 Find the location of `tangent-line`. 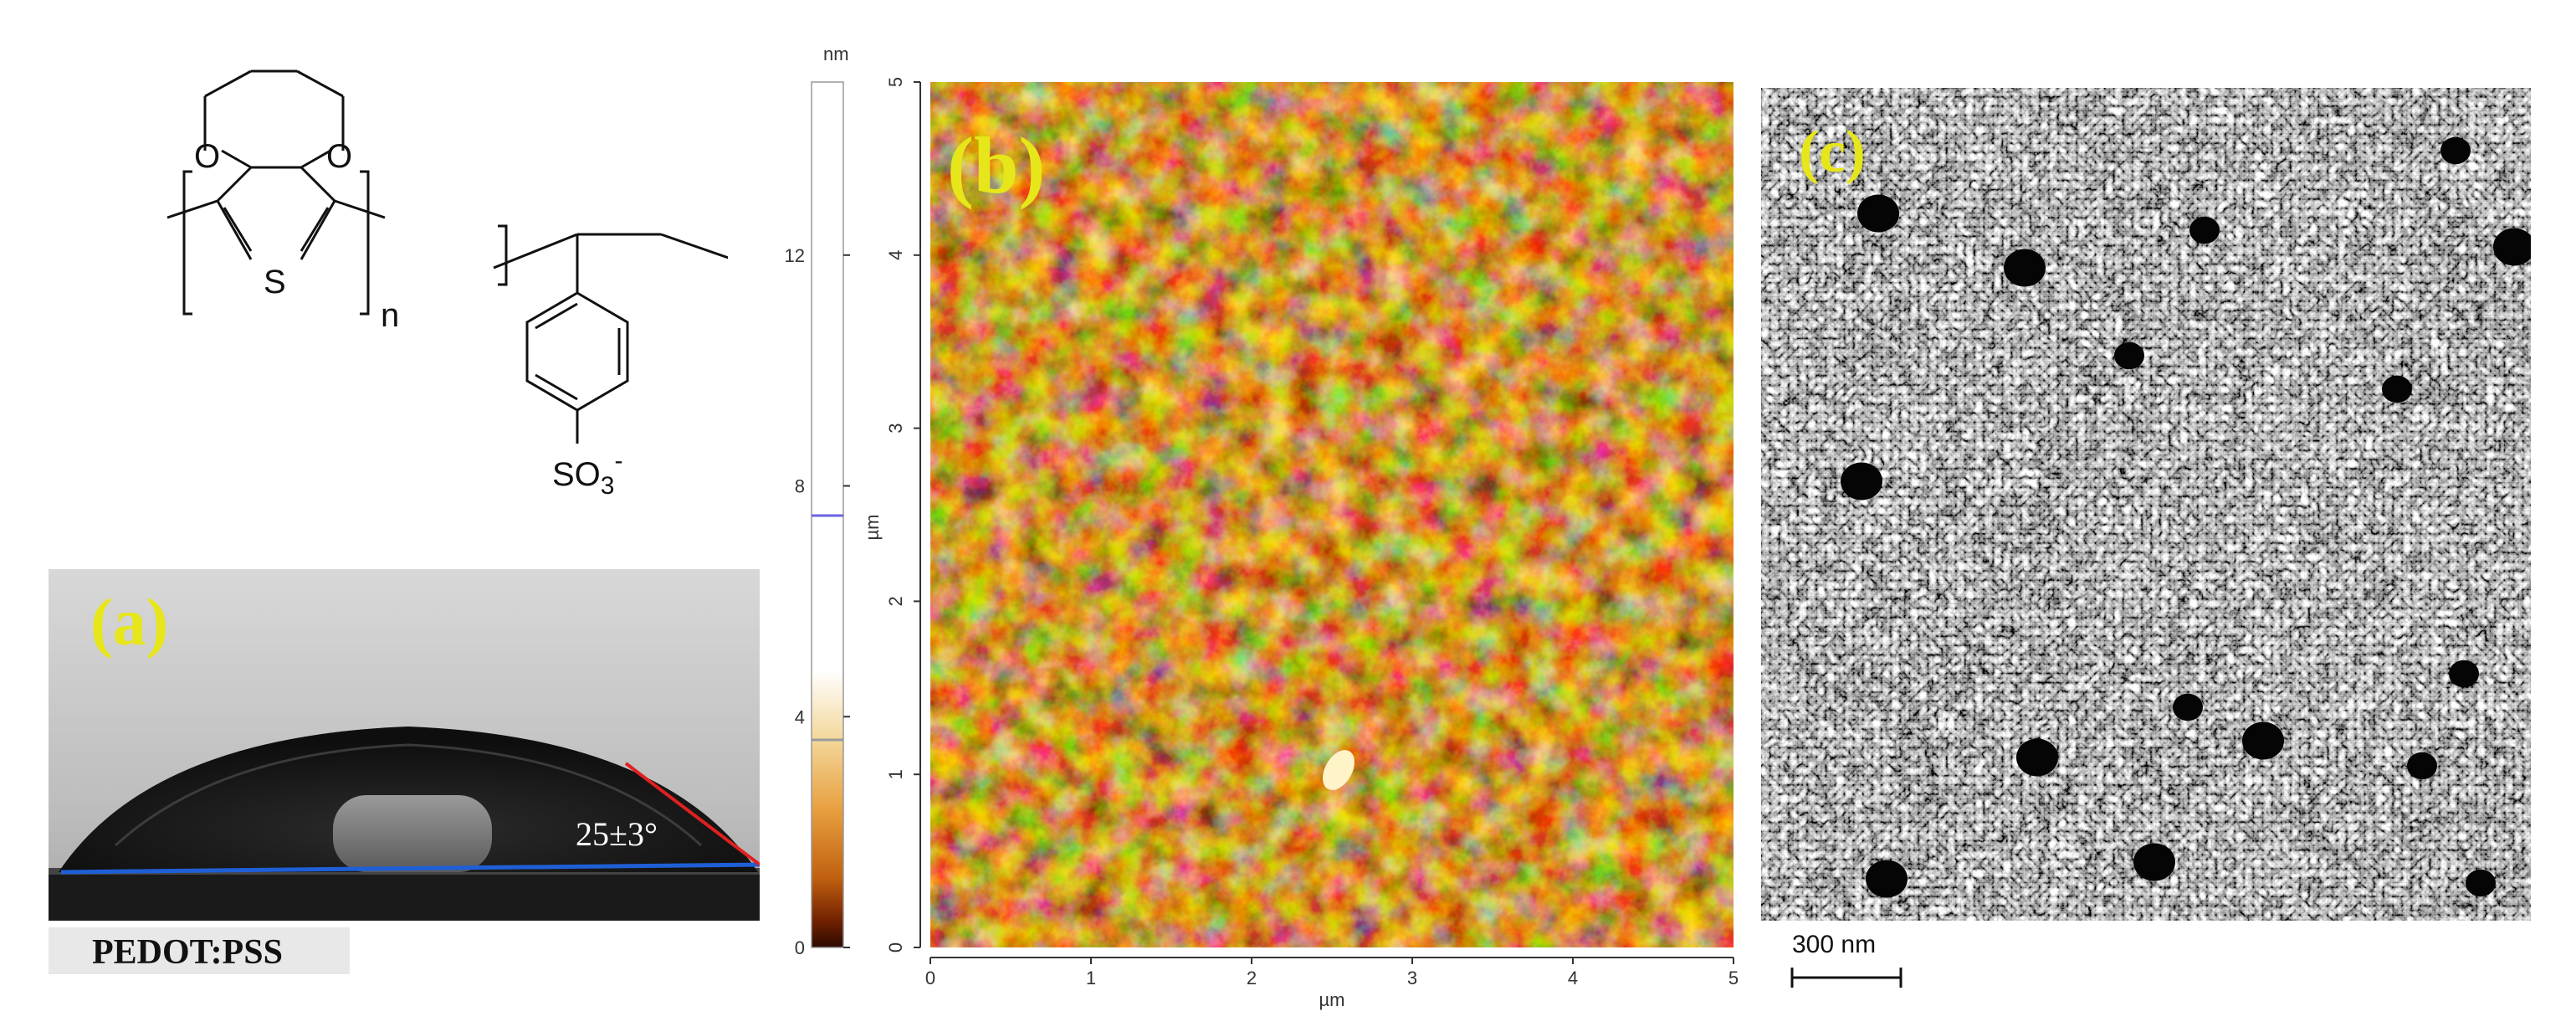

tangent-line is located at coordinates (692, 814).